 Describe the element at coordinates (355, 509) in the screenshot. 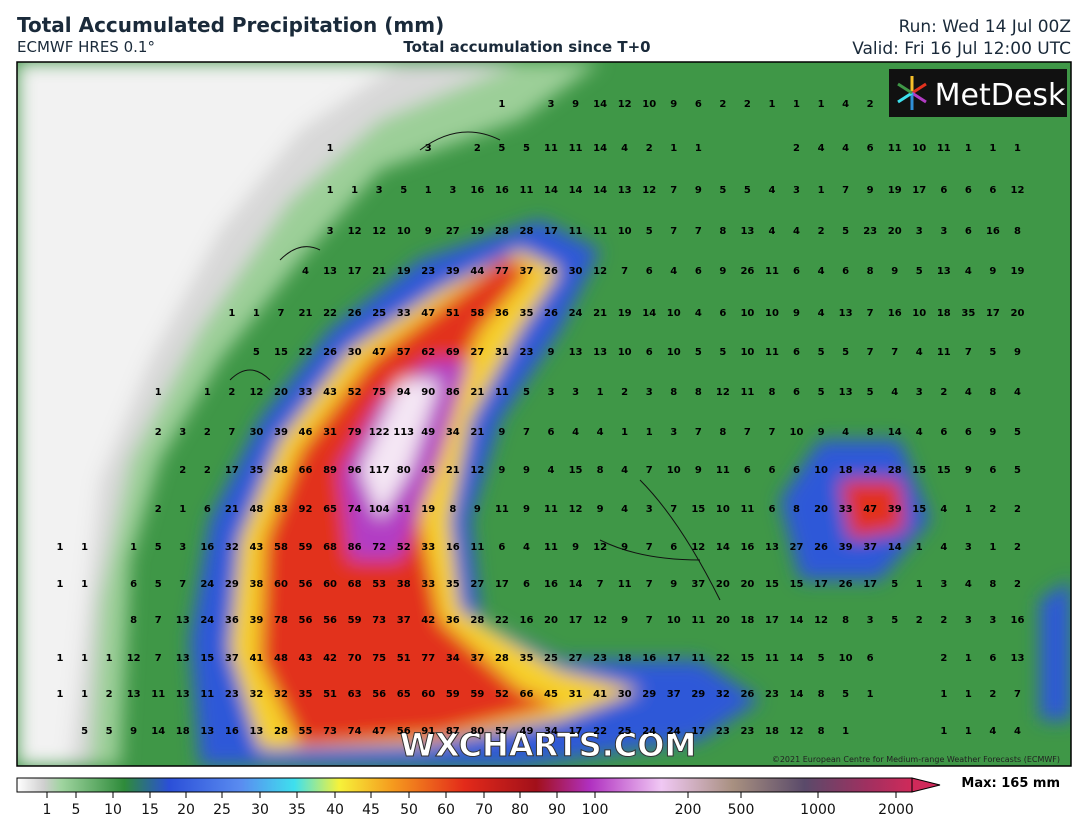

I see `precip-value: 74` at that location.